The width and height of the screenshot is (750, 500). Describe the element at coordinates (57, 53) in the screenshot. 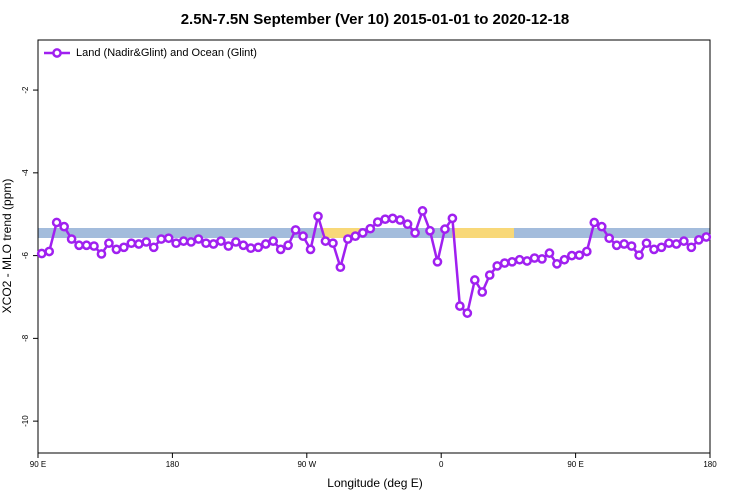

I see `legend-marker` at that location.